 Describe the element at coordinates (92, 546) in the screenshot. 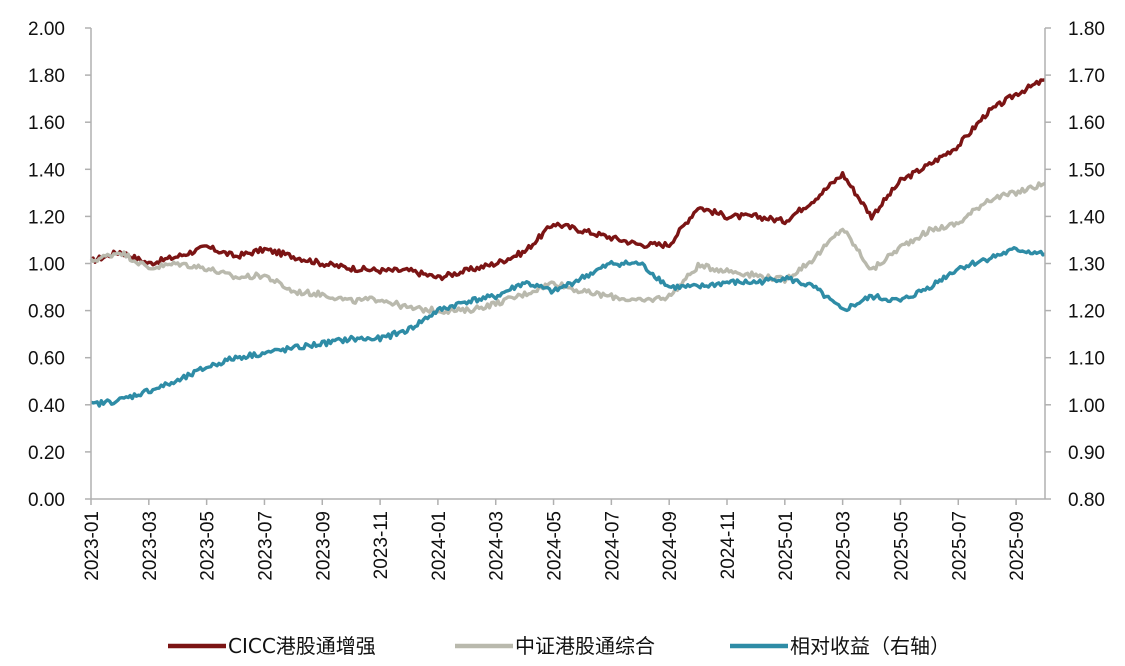

I see `x-tick-label: 2023-01` at that location.